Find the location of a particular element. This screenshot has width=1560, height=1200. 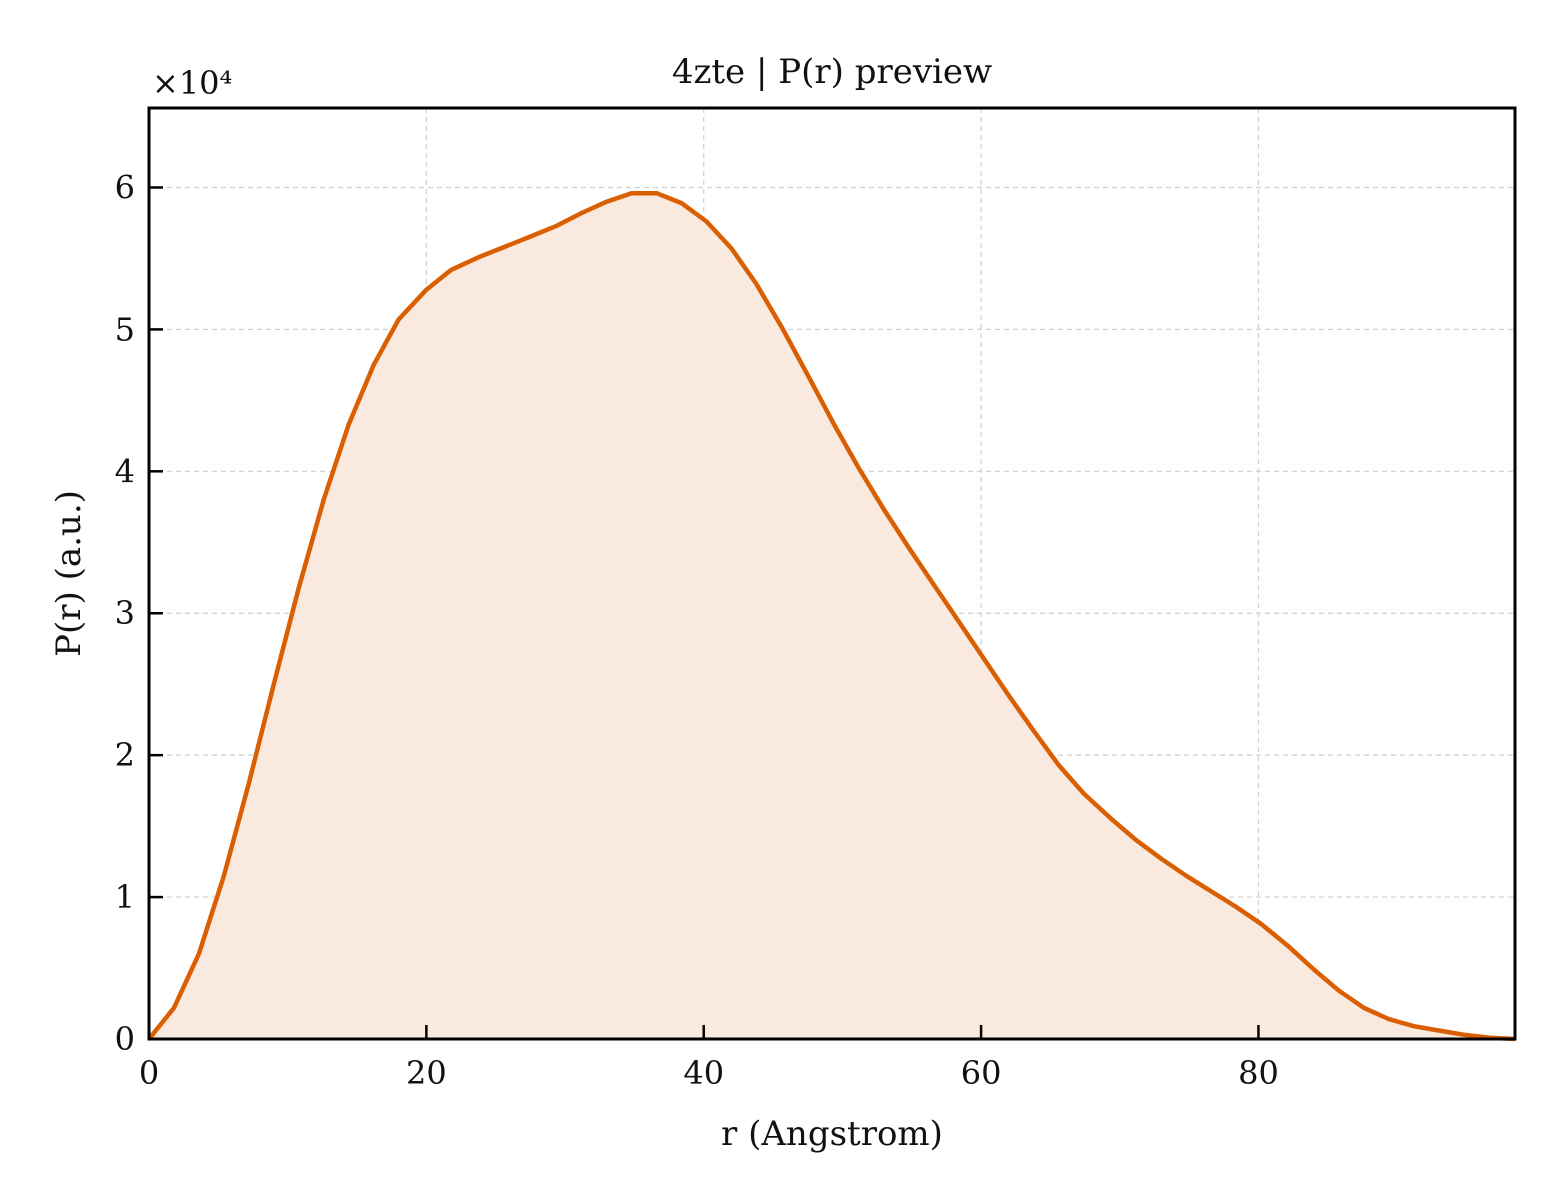

x-tick-label: 0 is located at coordinates (149, 1073).